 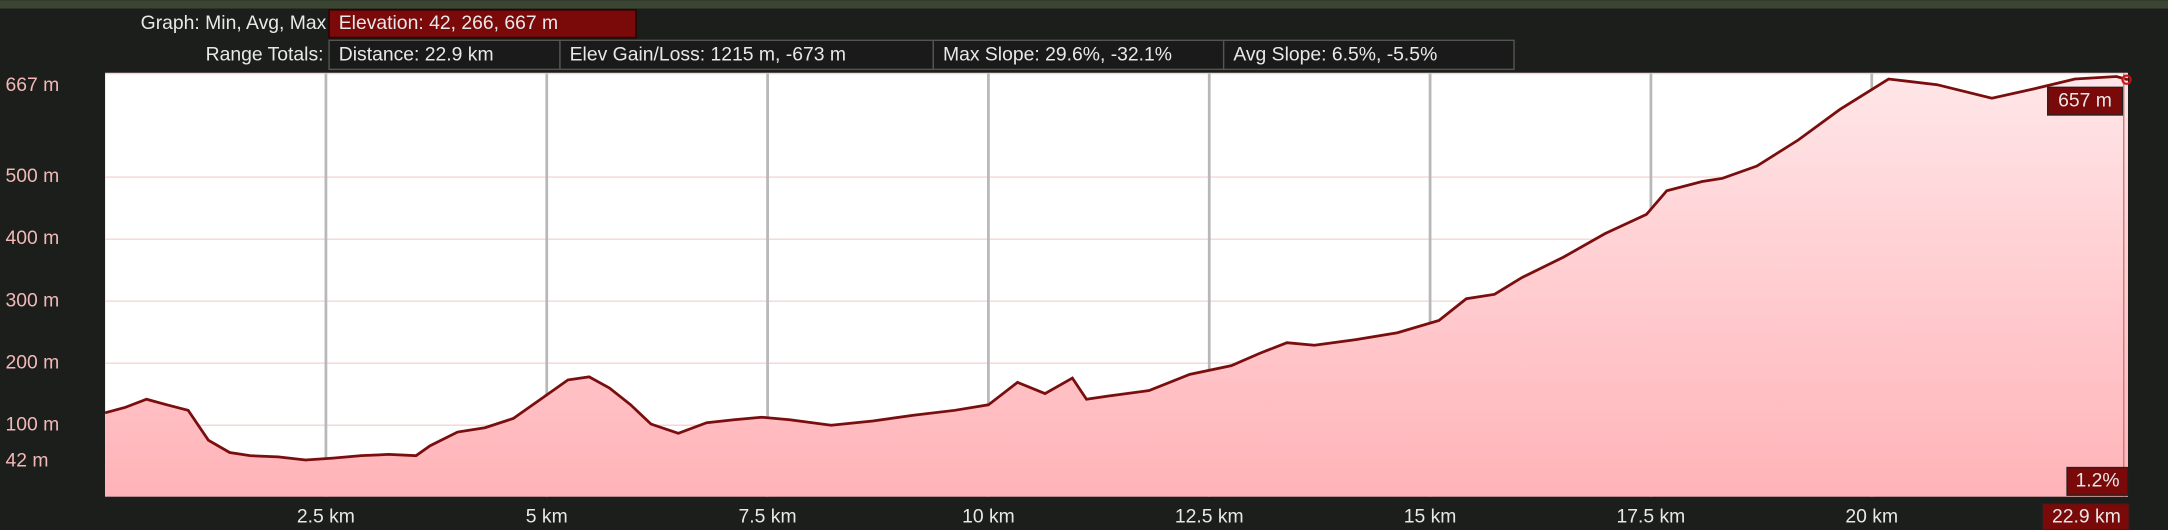 I want to click on cursor-slope-box, so click(x=2097, y=481).